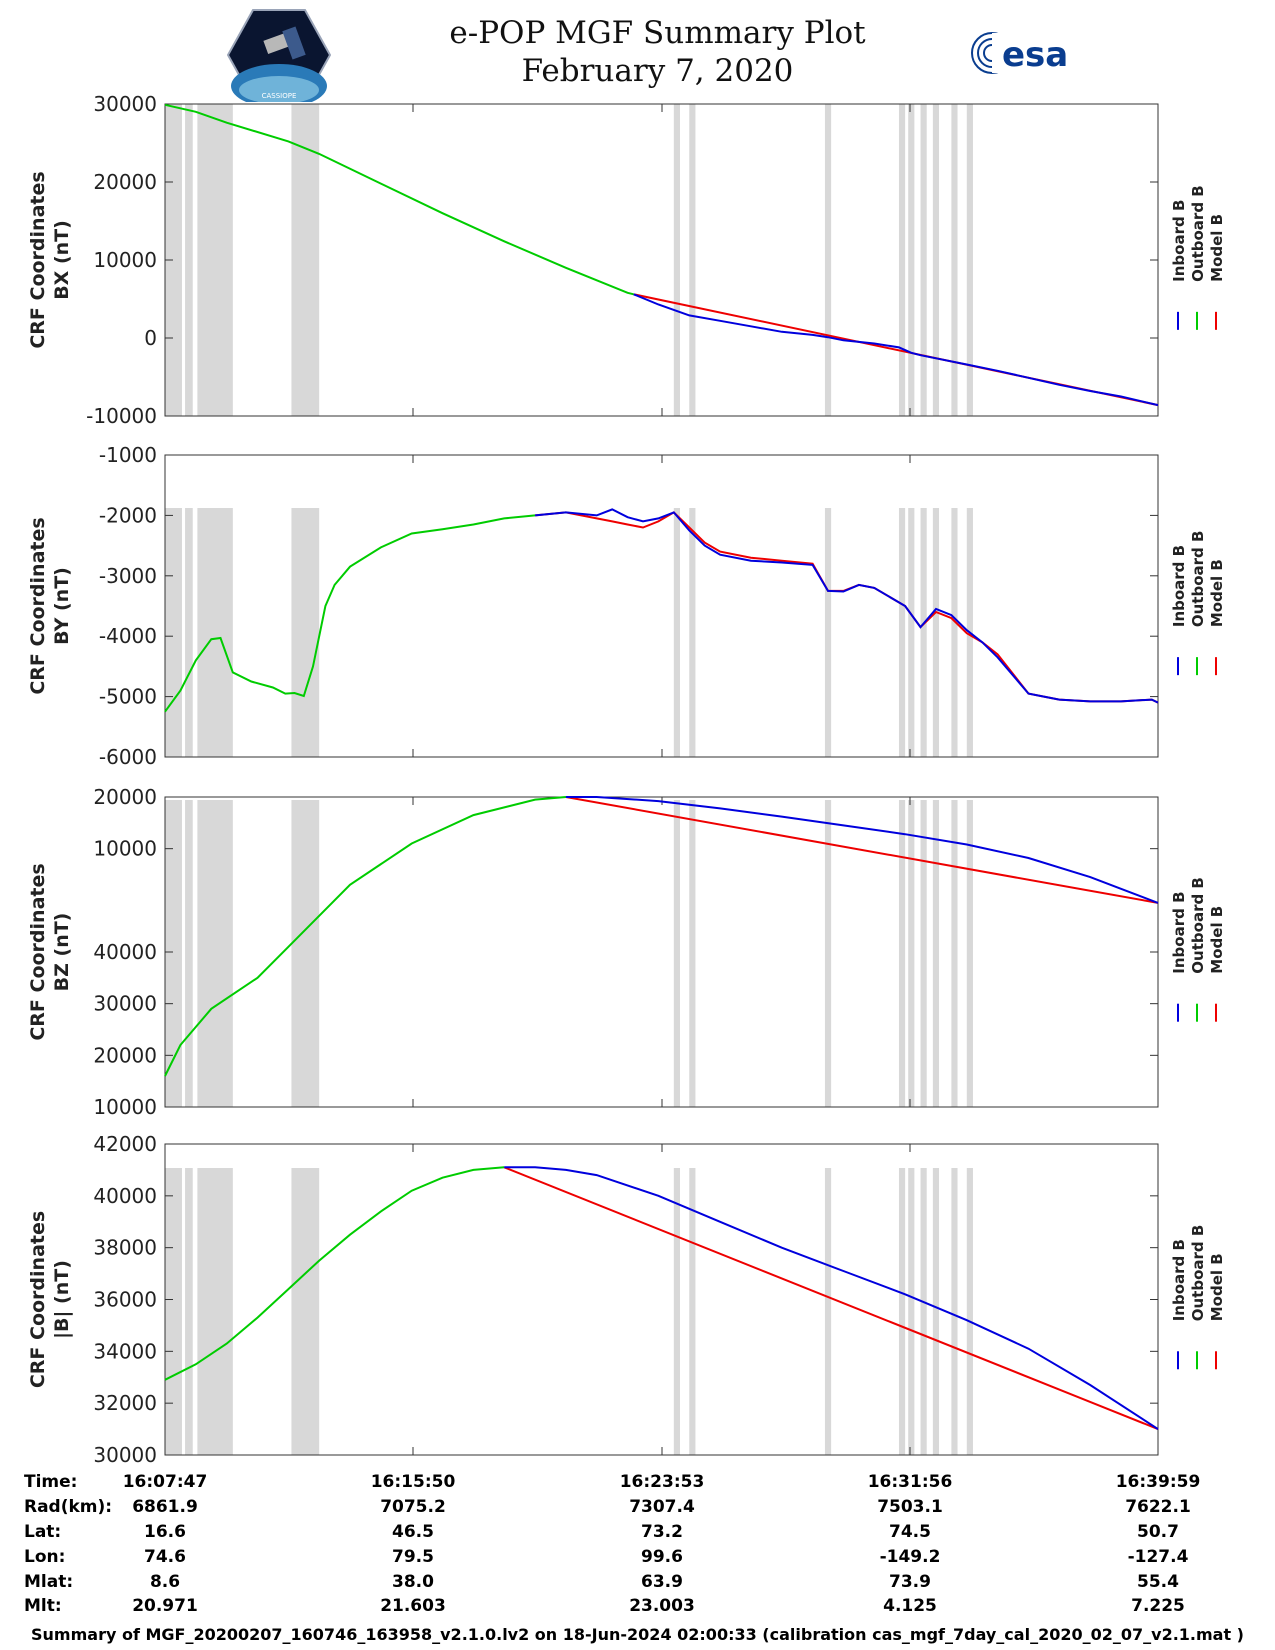 This screenshot has height=1650, width=1275. Describe the element at coordinates (365, 936) in the screenshot. I see `series-outboard-b` at that location.